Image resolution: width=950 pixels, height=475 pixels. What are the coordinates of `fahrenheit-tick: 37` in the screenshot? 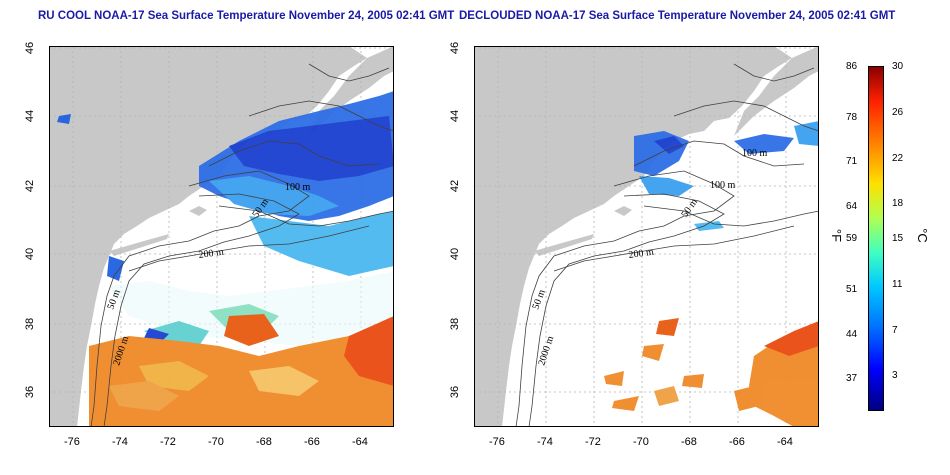 It's located at (852, 378).